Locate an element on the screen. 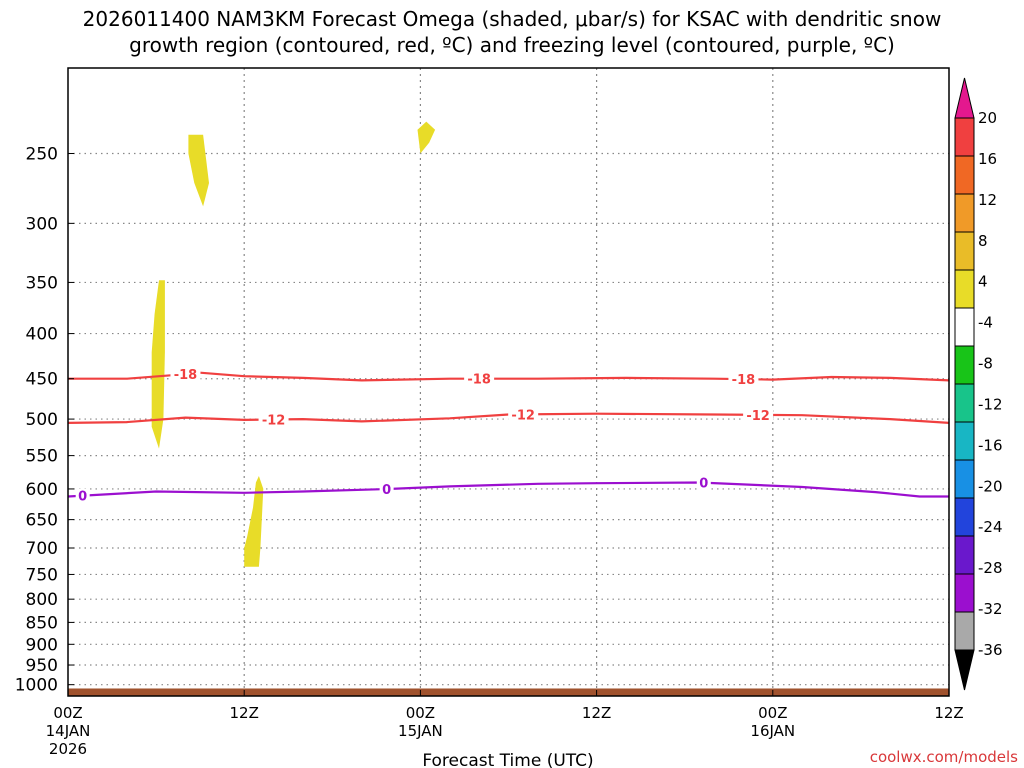  y-tick-label: 450 is located at coordinates (42, 380).